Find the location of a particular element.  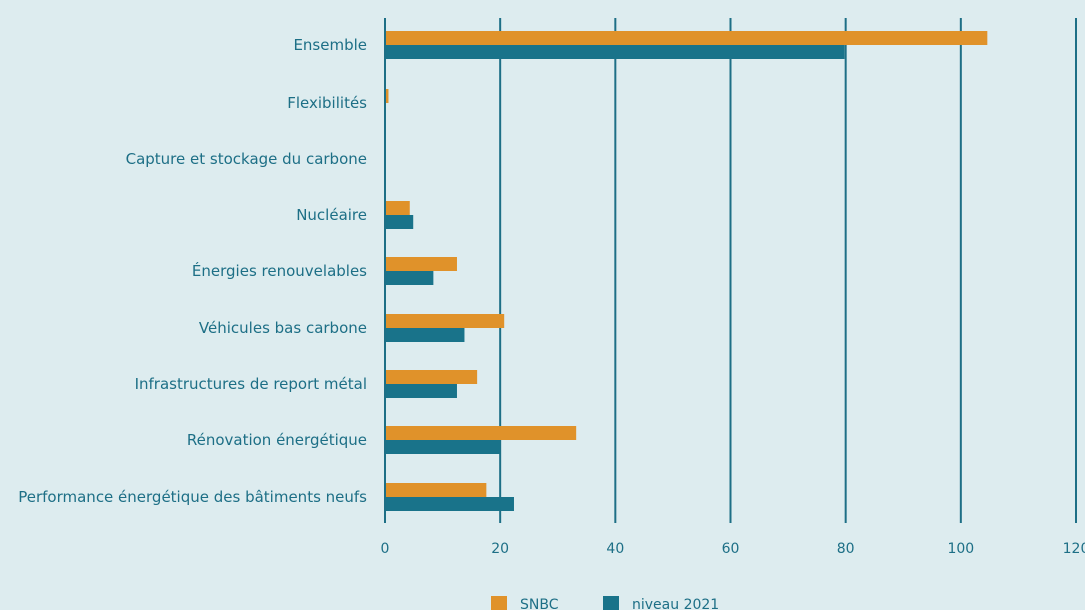

x-tick-label: 120 is located at coordinates (1074, 549).